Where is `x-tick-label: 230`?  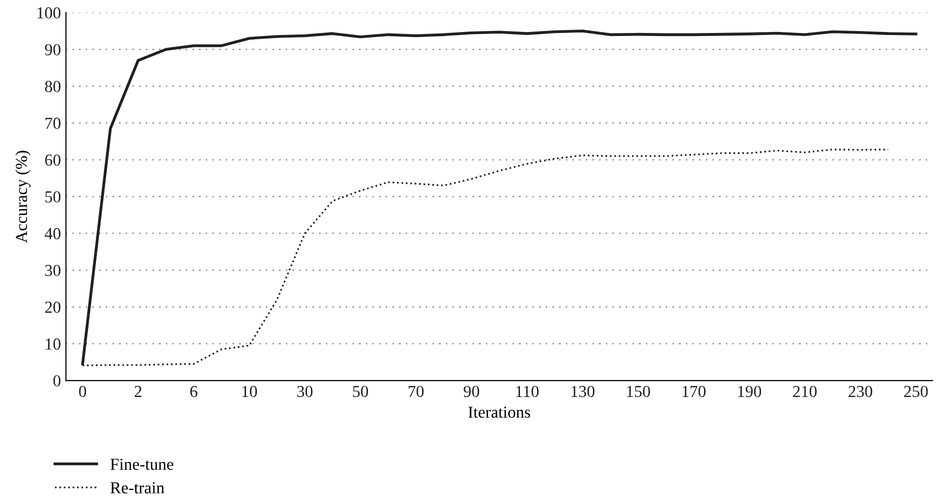 x-tick-label: 230 is located at coordinates (860, 392).